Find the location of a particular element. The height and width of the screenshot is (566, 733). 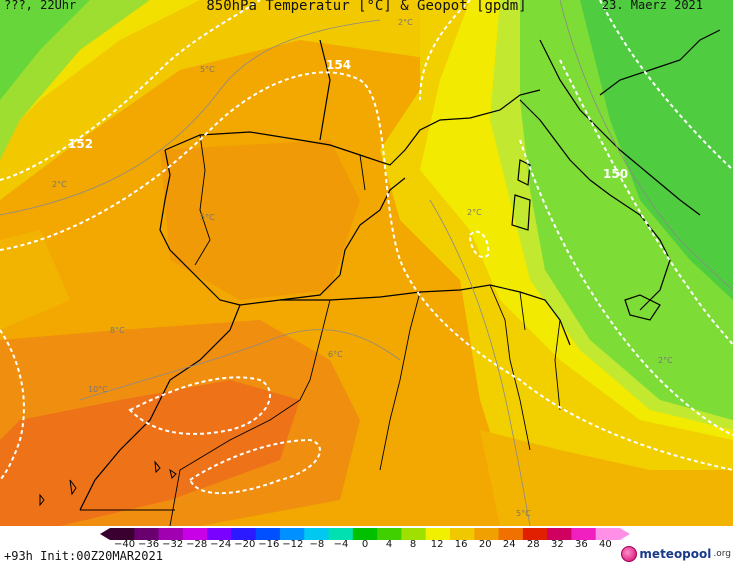

colorbar-tick-label: 0 is located at coordinates (365, 544).